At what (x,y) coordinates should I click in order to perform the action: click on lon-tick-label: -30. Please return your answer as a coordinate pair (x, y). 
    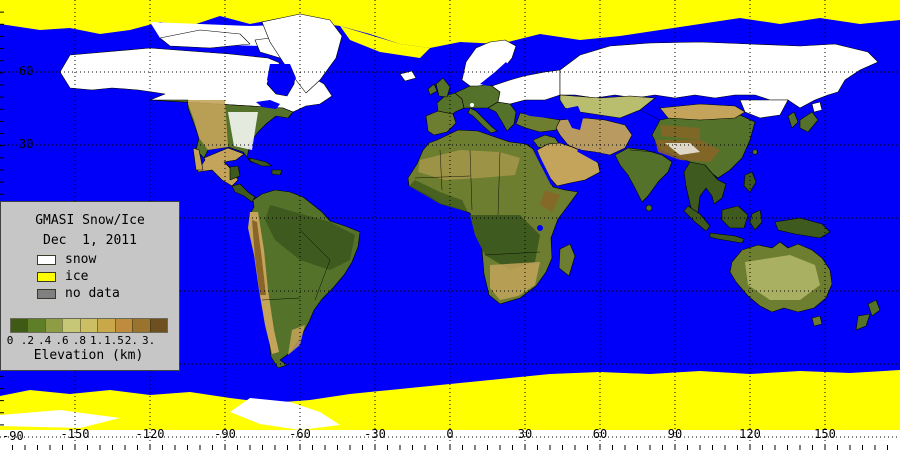
    Looking at the image, I should click on (375, 434).